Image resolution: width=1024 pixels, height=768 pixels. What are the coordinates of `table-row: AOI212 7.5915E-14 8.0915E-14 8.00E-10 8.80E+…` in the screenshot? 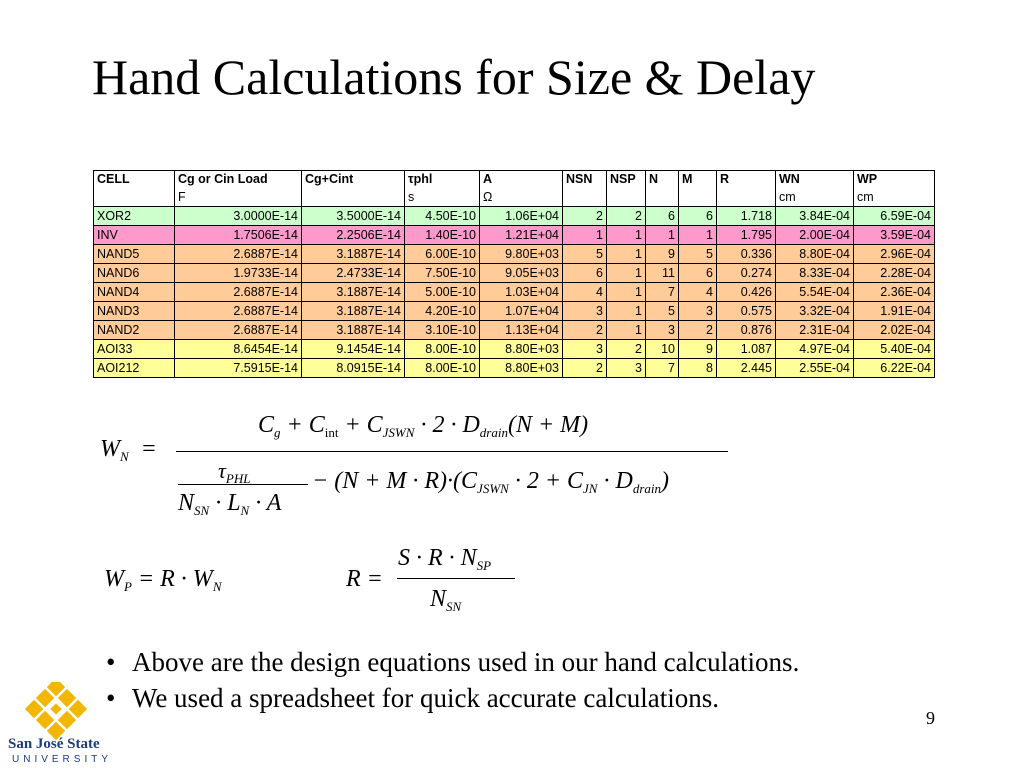 It's located at (514, 368).